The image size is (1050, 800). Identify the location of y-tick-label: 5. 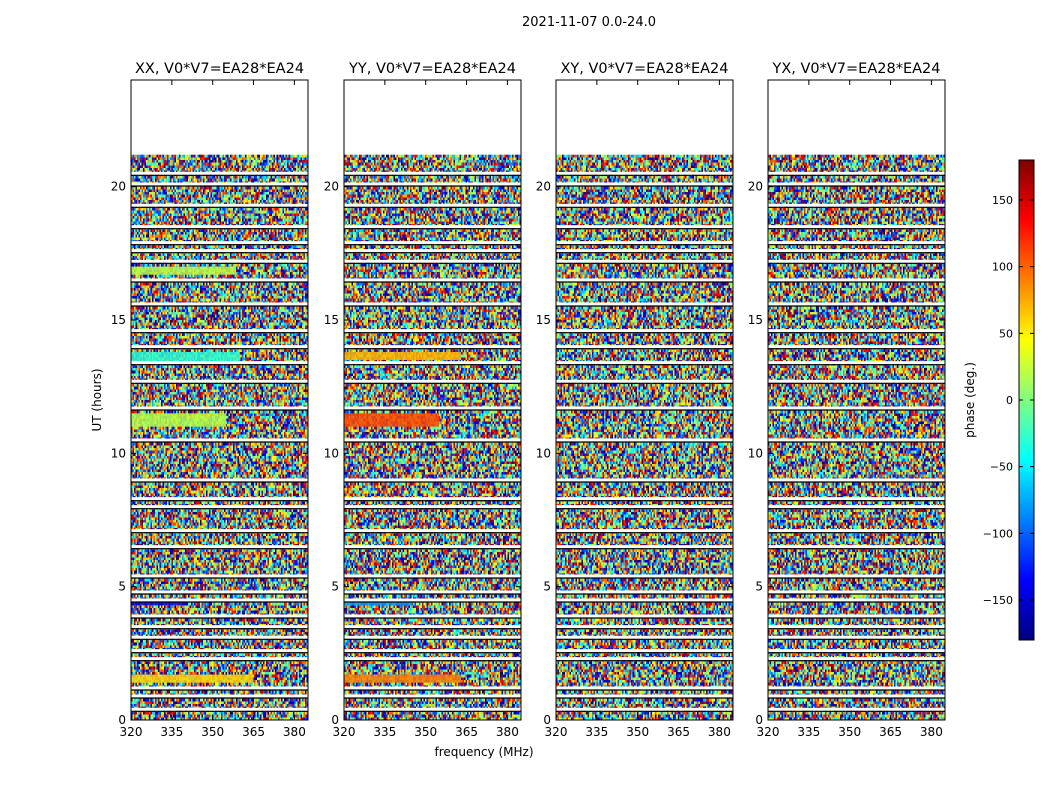
(335, 587).